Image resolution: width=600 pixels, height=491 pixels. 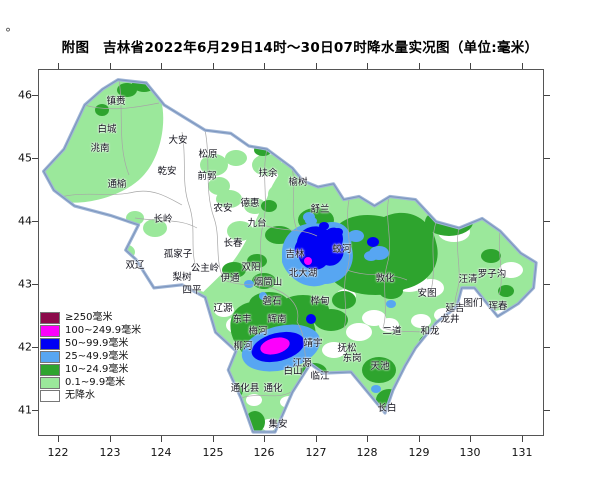 I want to click on map-label: 公主岭, so click(x=205, y=268).